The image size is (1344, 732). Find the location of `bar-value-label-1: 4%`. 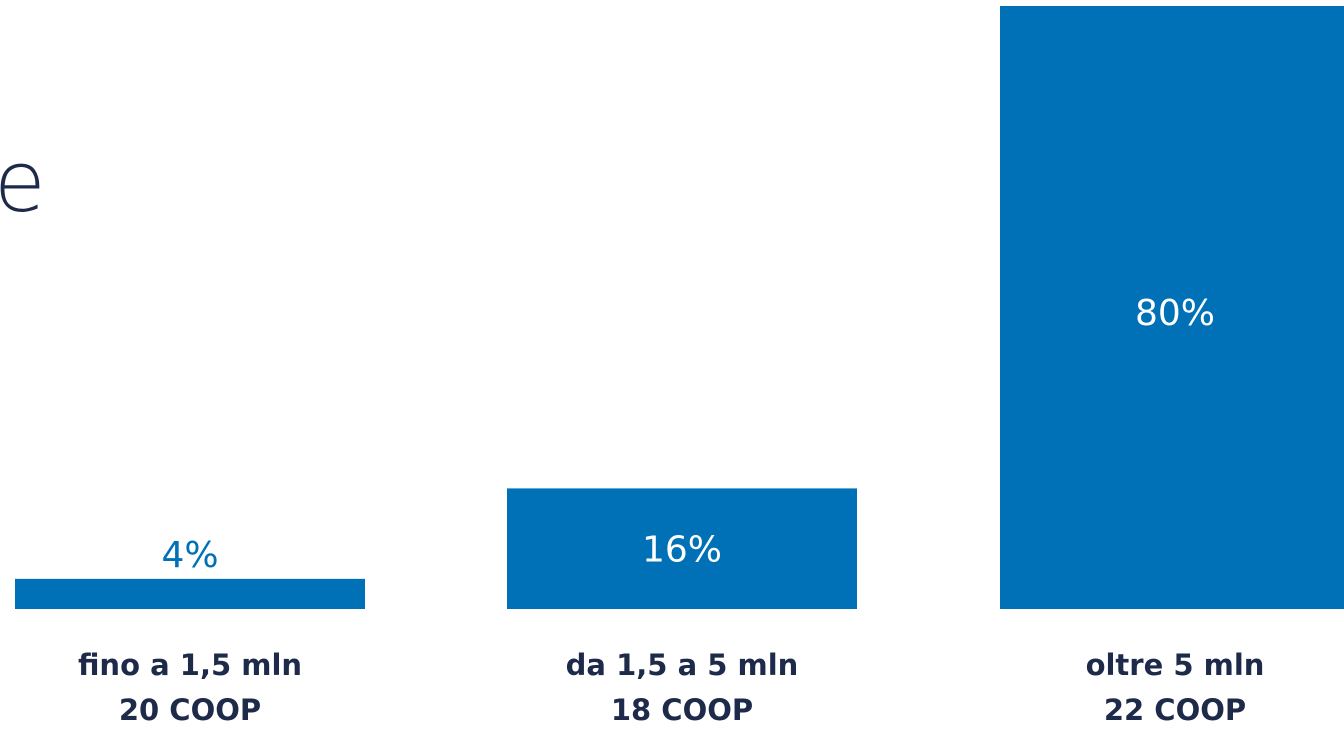

bar-value-label-1: 4% is located at coordinates (189, 555).